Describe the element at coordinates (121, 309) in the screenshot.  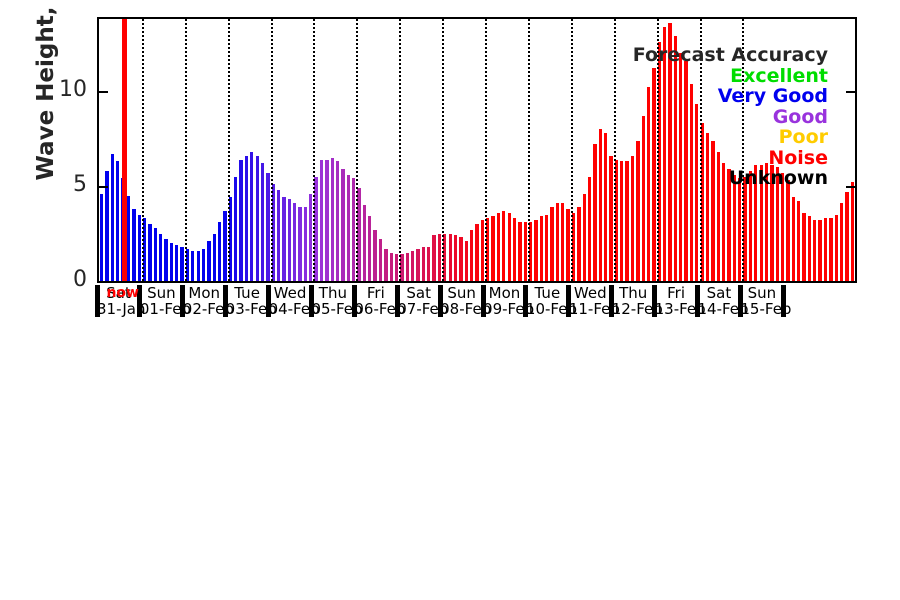
I see `date-label: 31-Jan` at that location.